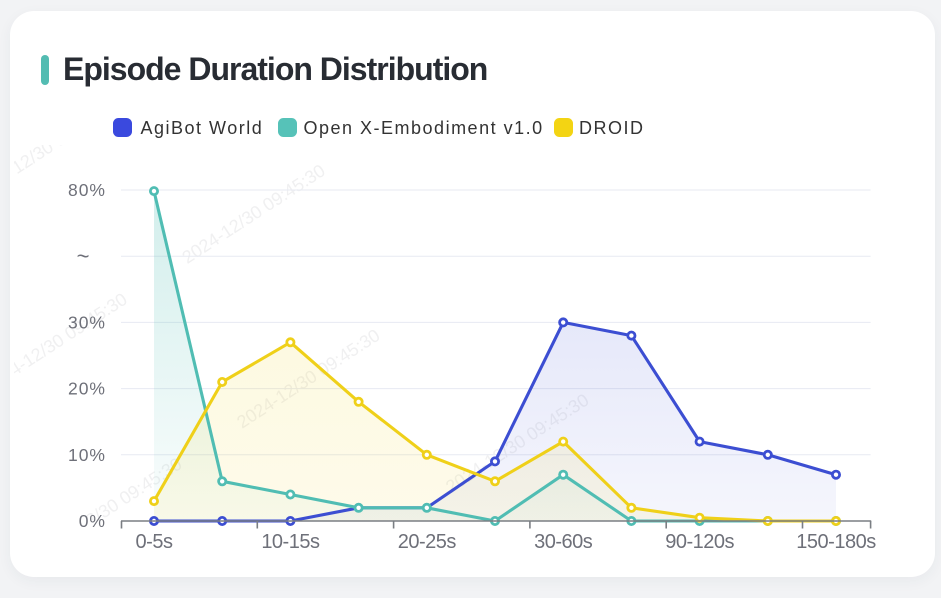 The image size is (941, 598). What do you see at coordinates (563, 542) in the screenshot?
I see `svg-text: 30-60s` at bounding box center [563, 542].